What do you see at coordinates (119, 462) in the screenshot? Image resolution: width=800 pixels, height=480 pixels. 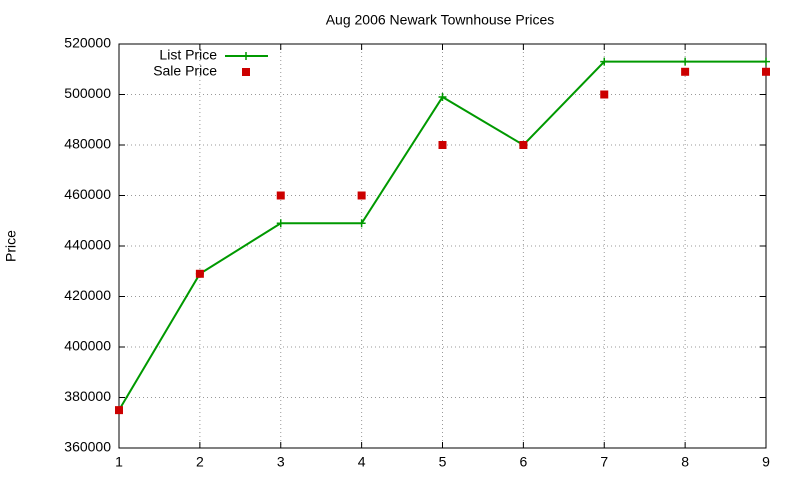 I see `x-tick-label: 1` at bounding box center [119, 462].